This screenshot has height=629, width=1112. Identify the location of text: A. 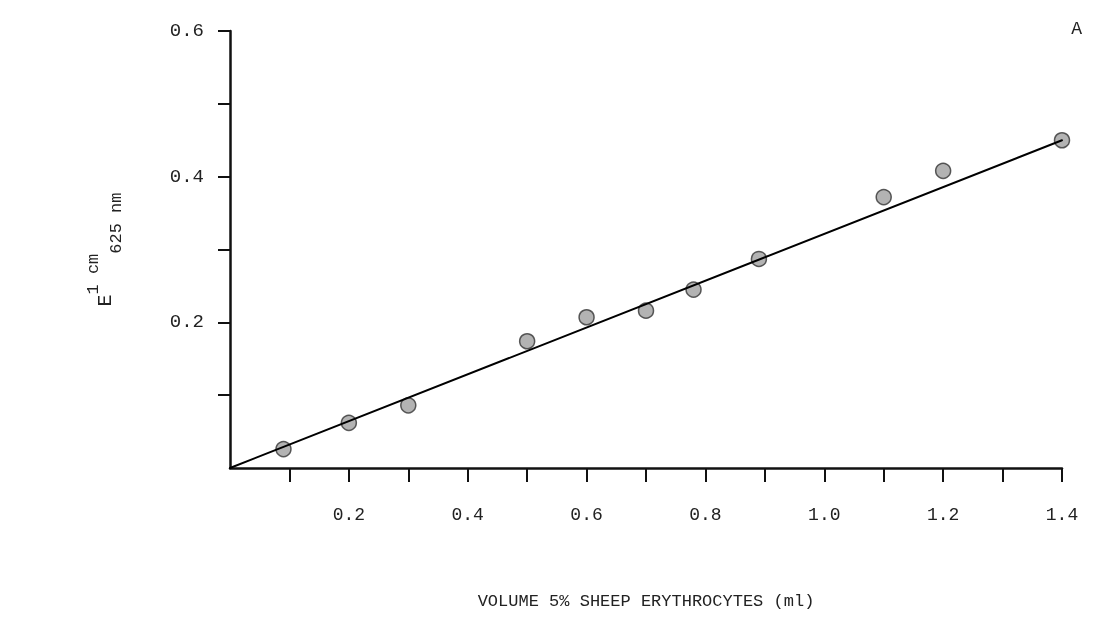
(1077, 29).